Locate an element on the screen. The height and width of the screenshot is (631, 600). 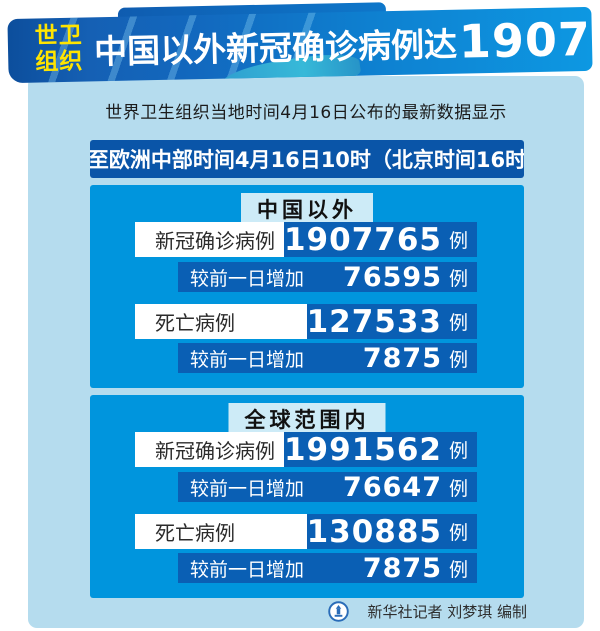
stat-value-box: 130885 例 is located at coordinates (391, 531).